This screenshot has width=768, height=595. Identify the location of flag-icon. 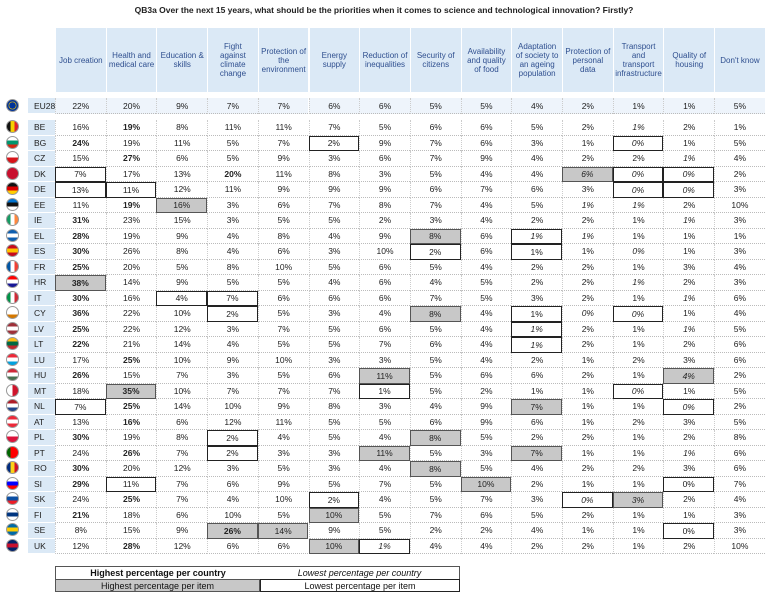
(12, 282).